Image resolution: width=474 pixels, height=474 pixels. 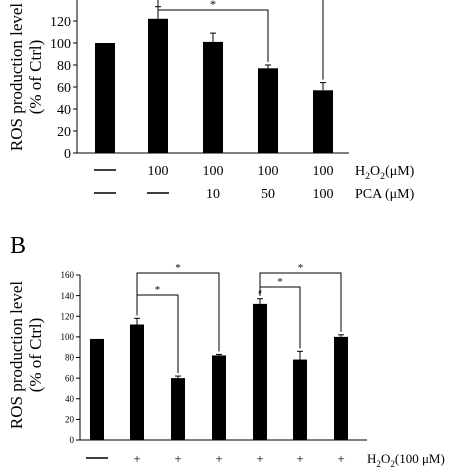 What do you see at coordinates (268, 194) in the screenshot?
I see `row-cell: 50` at bounding box center [268, 194].